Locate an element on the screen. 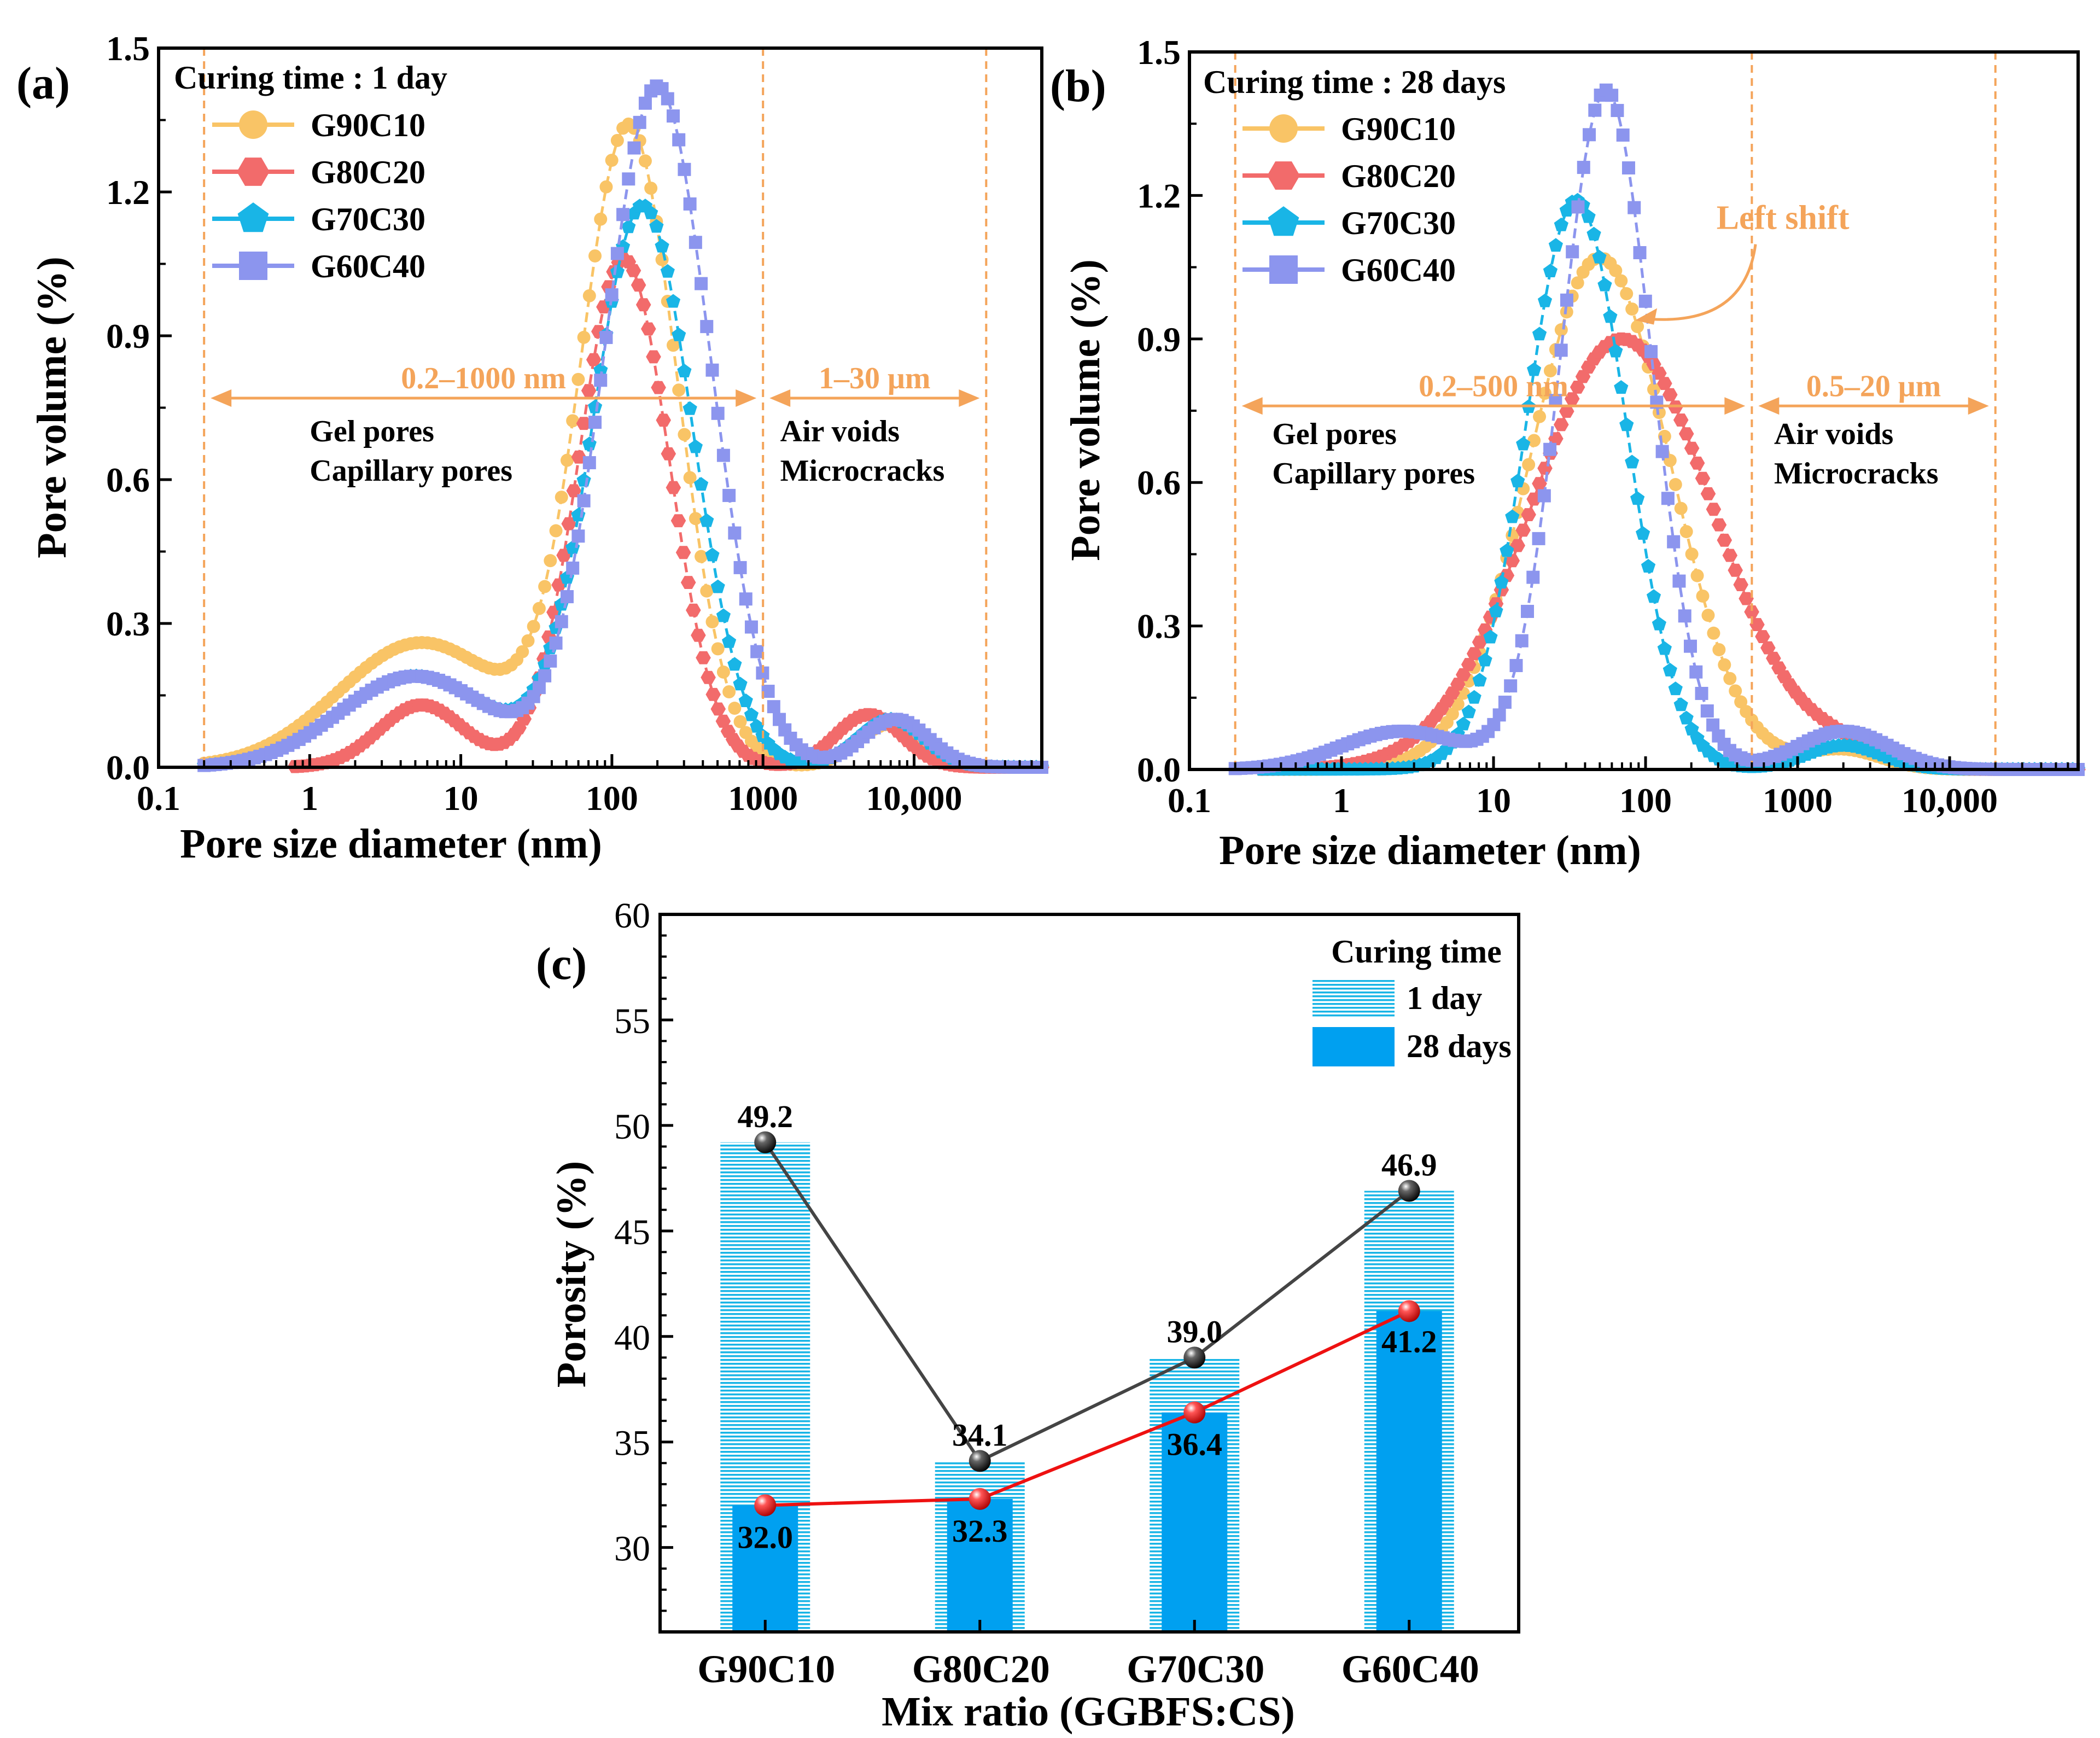  region-label: Gel pores is located at coordinates (1334, 434).